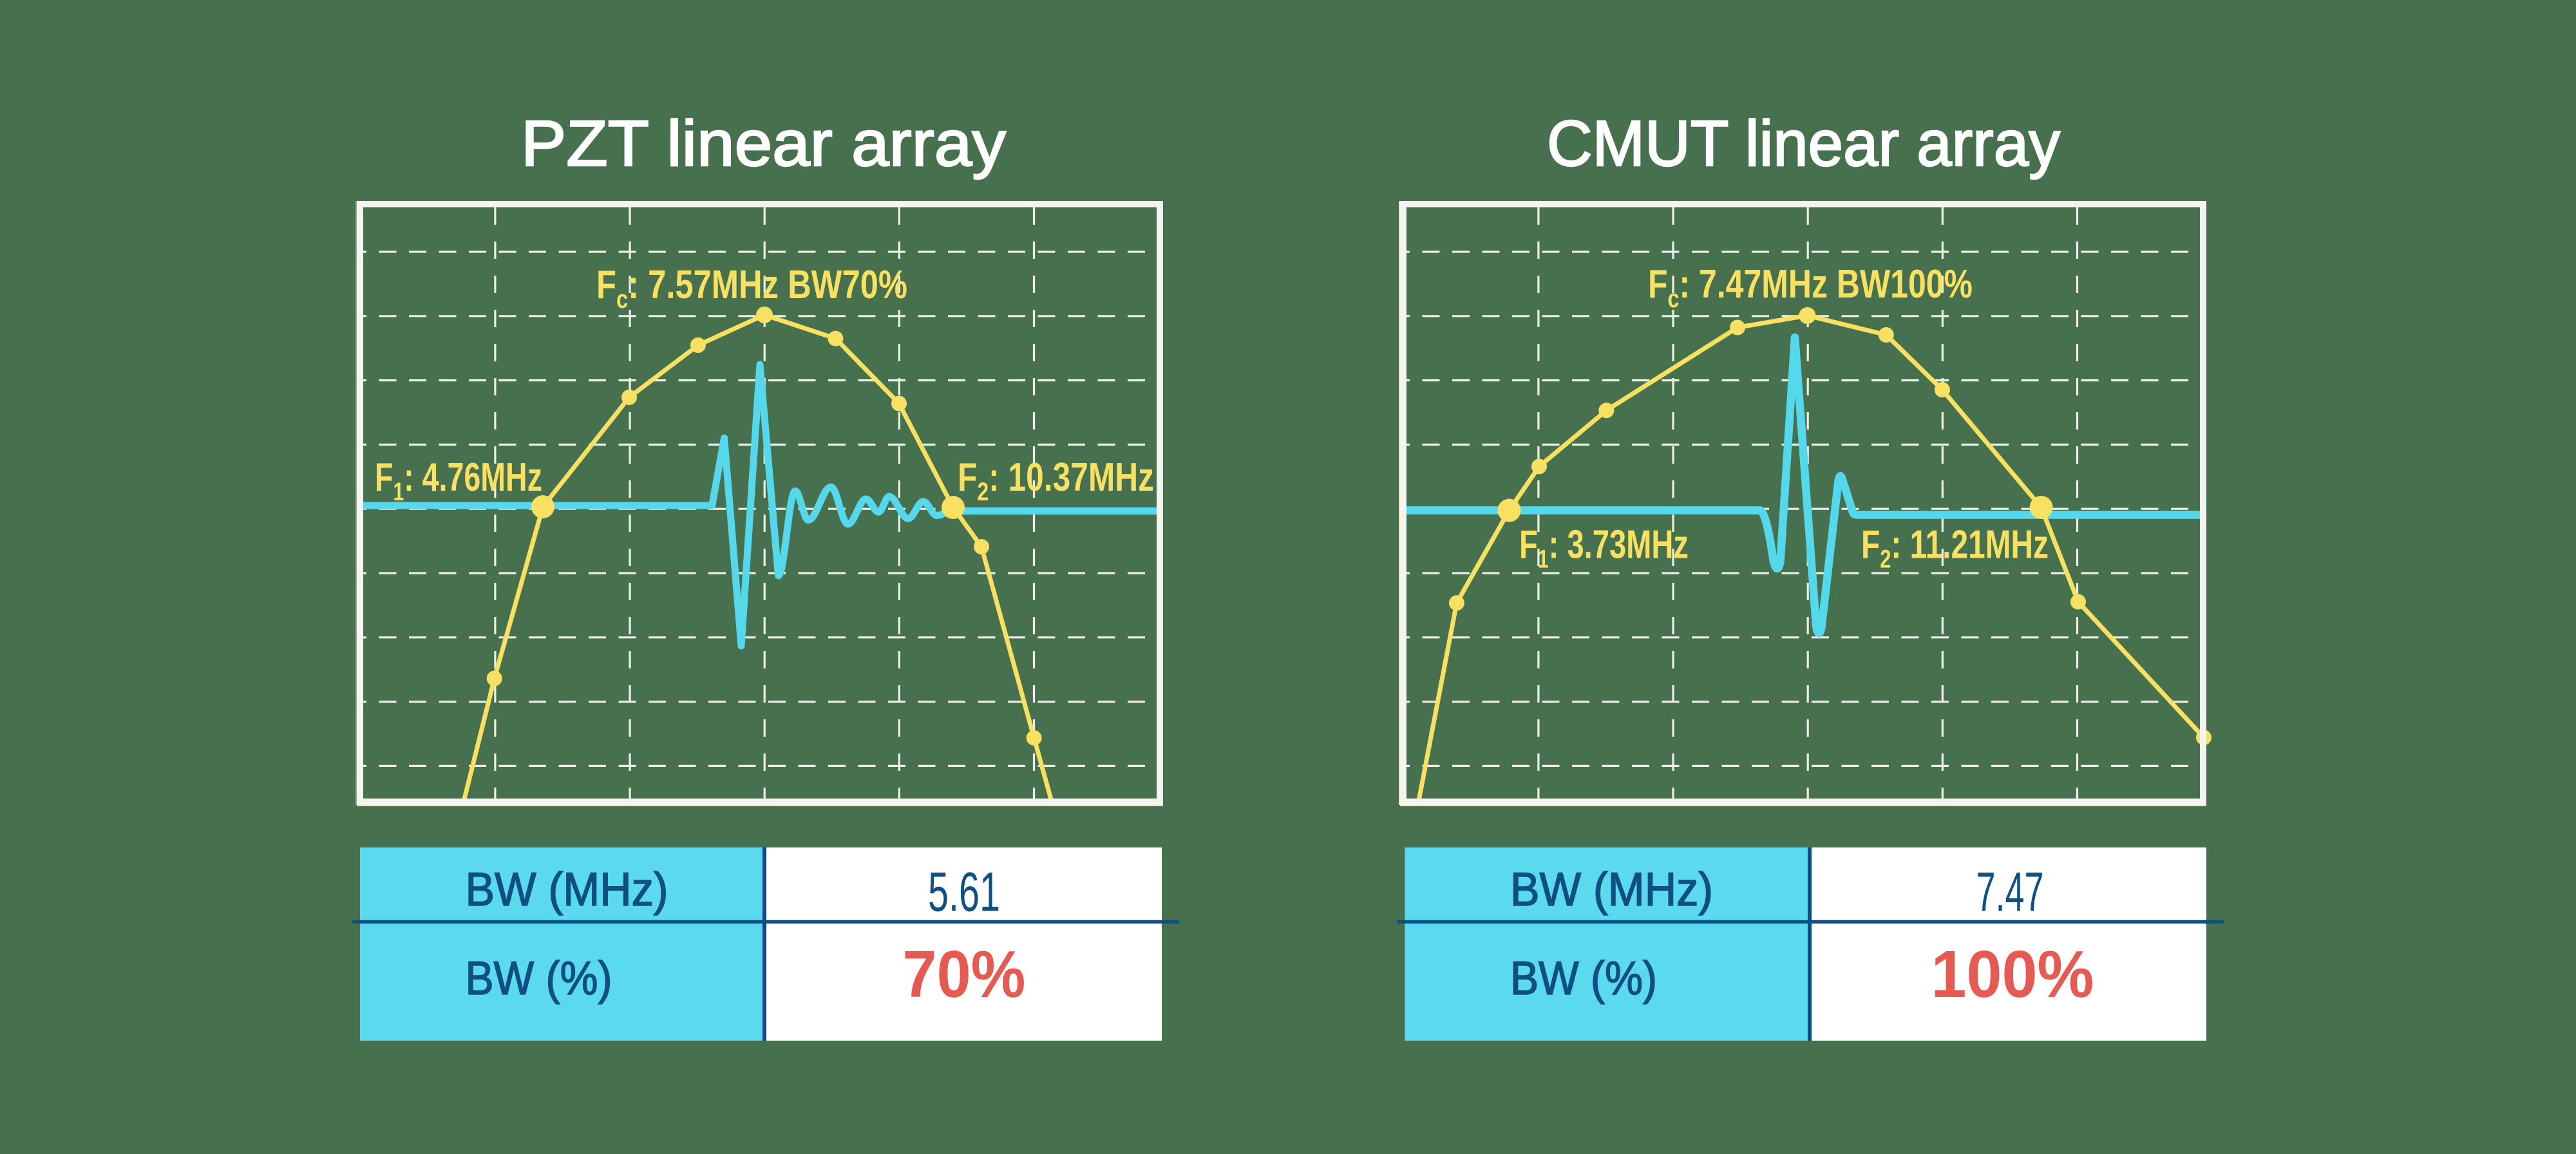  I want to click on svg-text: F2: 11.21MHz, so click(1955, 548).